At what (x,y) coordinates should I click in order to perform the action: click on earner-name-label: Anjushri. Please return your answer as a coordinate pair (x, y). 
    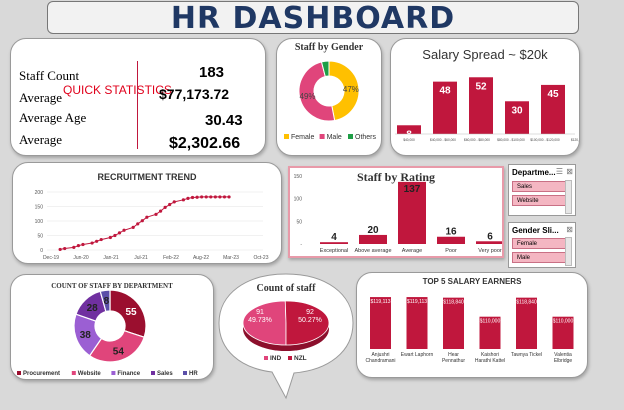
    Looking at the image, I should click on (380, 355).